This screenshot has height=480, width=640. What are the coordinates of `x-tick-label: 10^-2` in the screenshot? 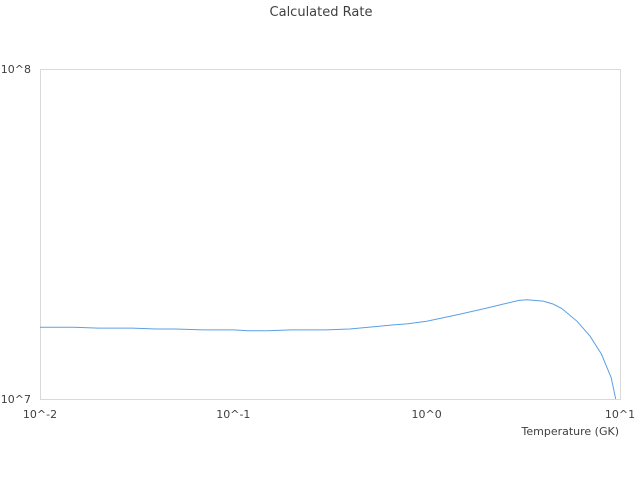 It's located at (40, 414).